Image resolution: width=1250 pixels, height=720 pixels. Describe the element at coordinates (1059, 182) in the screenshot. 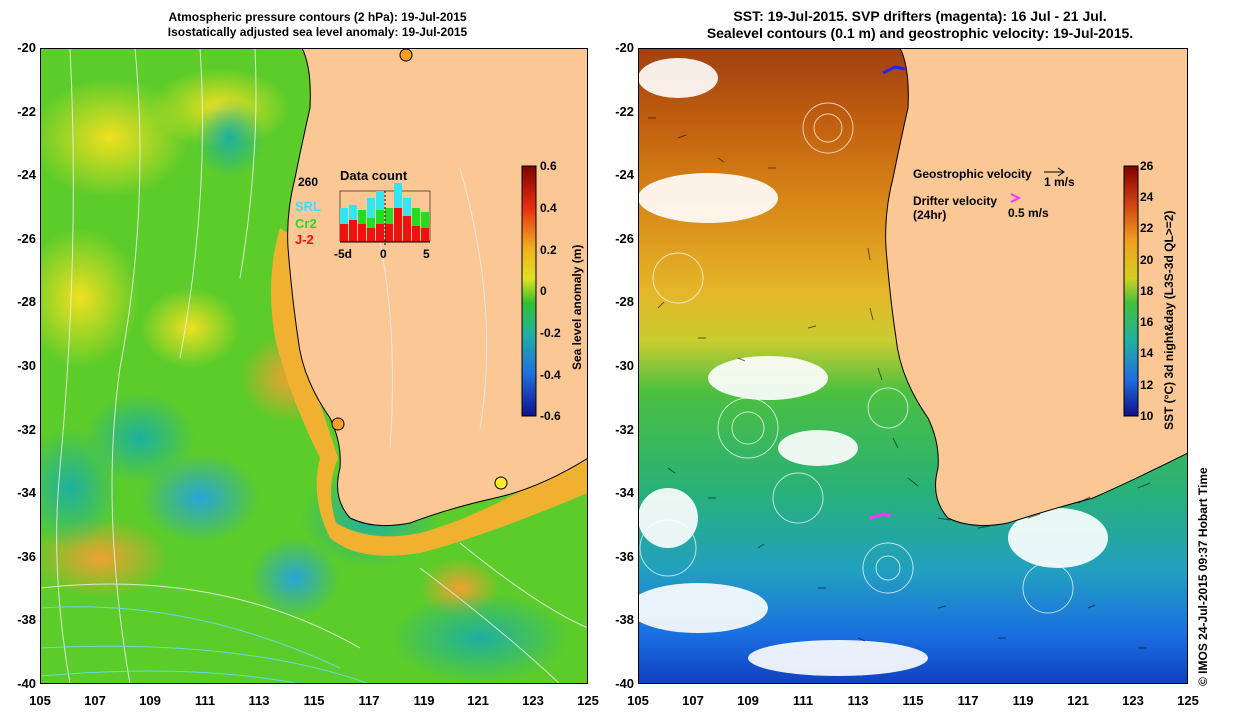

I see `geo-velocity-scale: 1 m/s` at that location.